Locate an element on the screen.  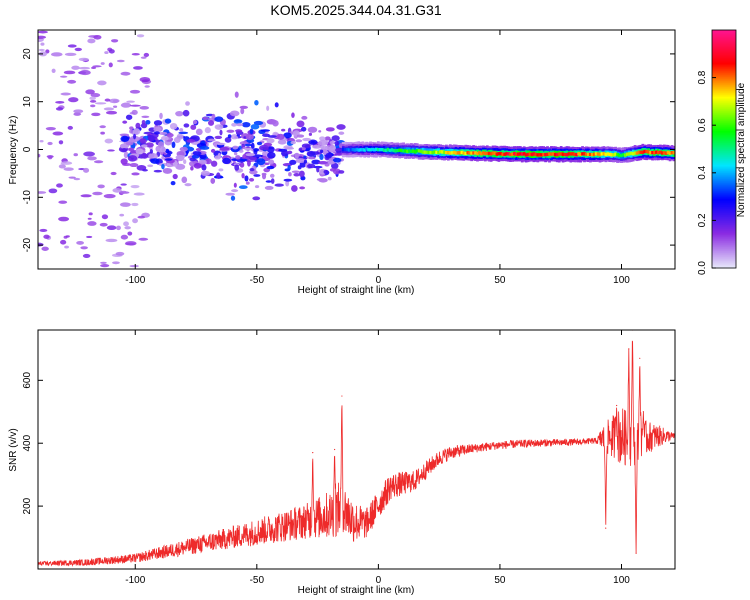
spectrogram-xtick-label: 0 is located at coordinates (379, 280).